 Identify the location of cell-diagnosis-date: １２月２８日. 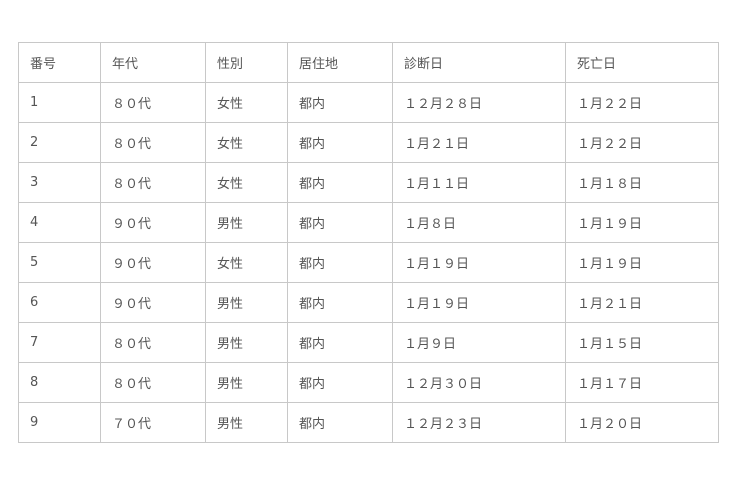
(479, 102).